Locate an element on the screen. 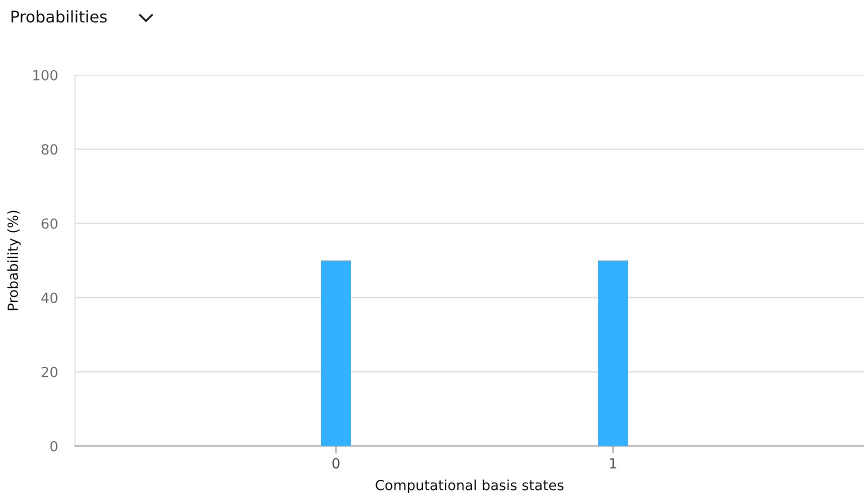  y-tick-label: 40 is located at coordinates (49, 298).